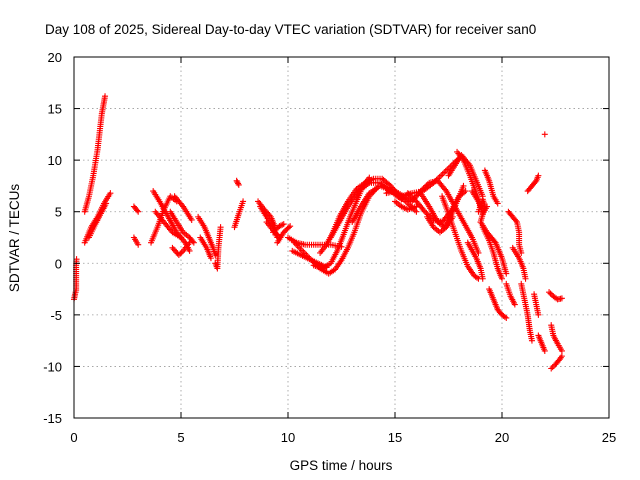 Image resolution: width=640 pixels, height=480 pixels. Describe the element at coordinates (58, 263) in the screenshot. I see `y-tick-label: 0` at that location.